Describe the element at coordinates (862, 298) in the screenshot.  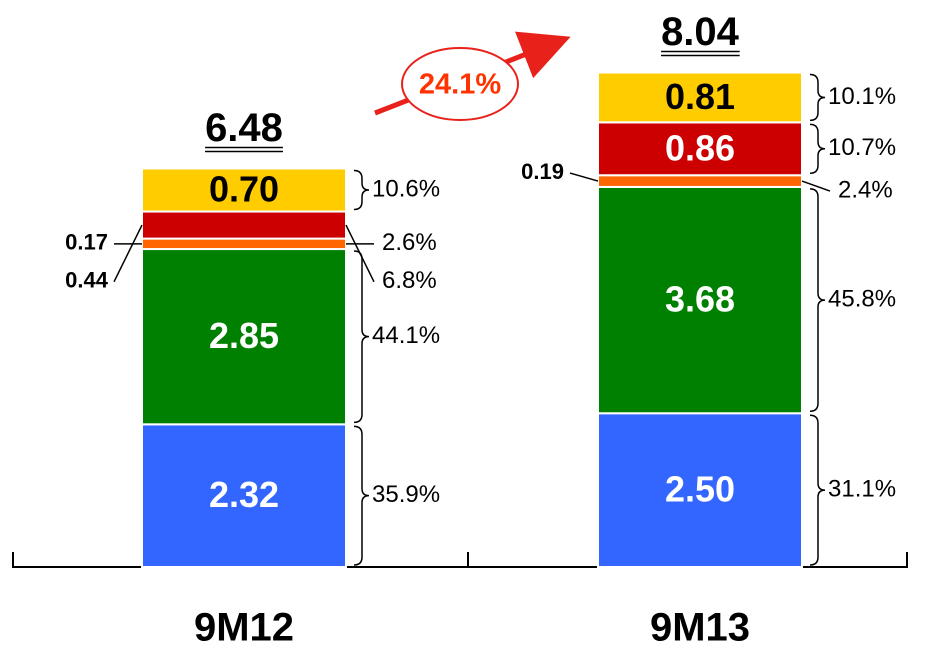
I see `share-label: 45.8%` at that location.